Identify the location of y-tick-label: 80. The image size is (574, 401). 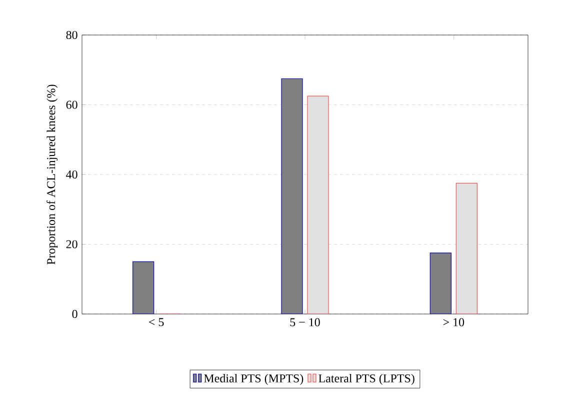
(72, 35).